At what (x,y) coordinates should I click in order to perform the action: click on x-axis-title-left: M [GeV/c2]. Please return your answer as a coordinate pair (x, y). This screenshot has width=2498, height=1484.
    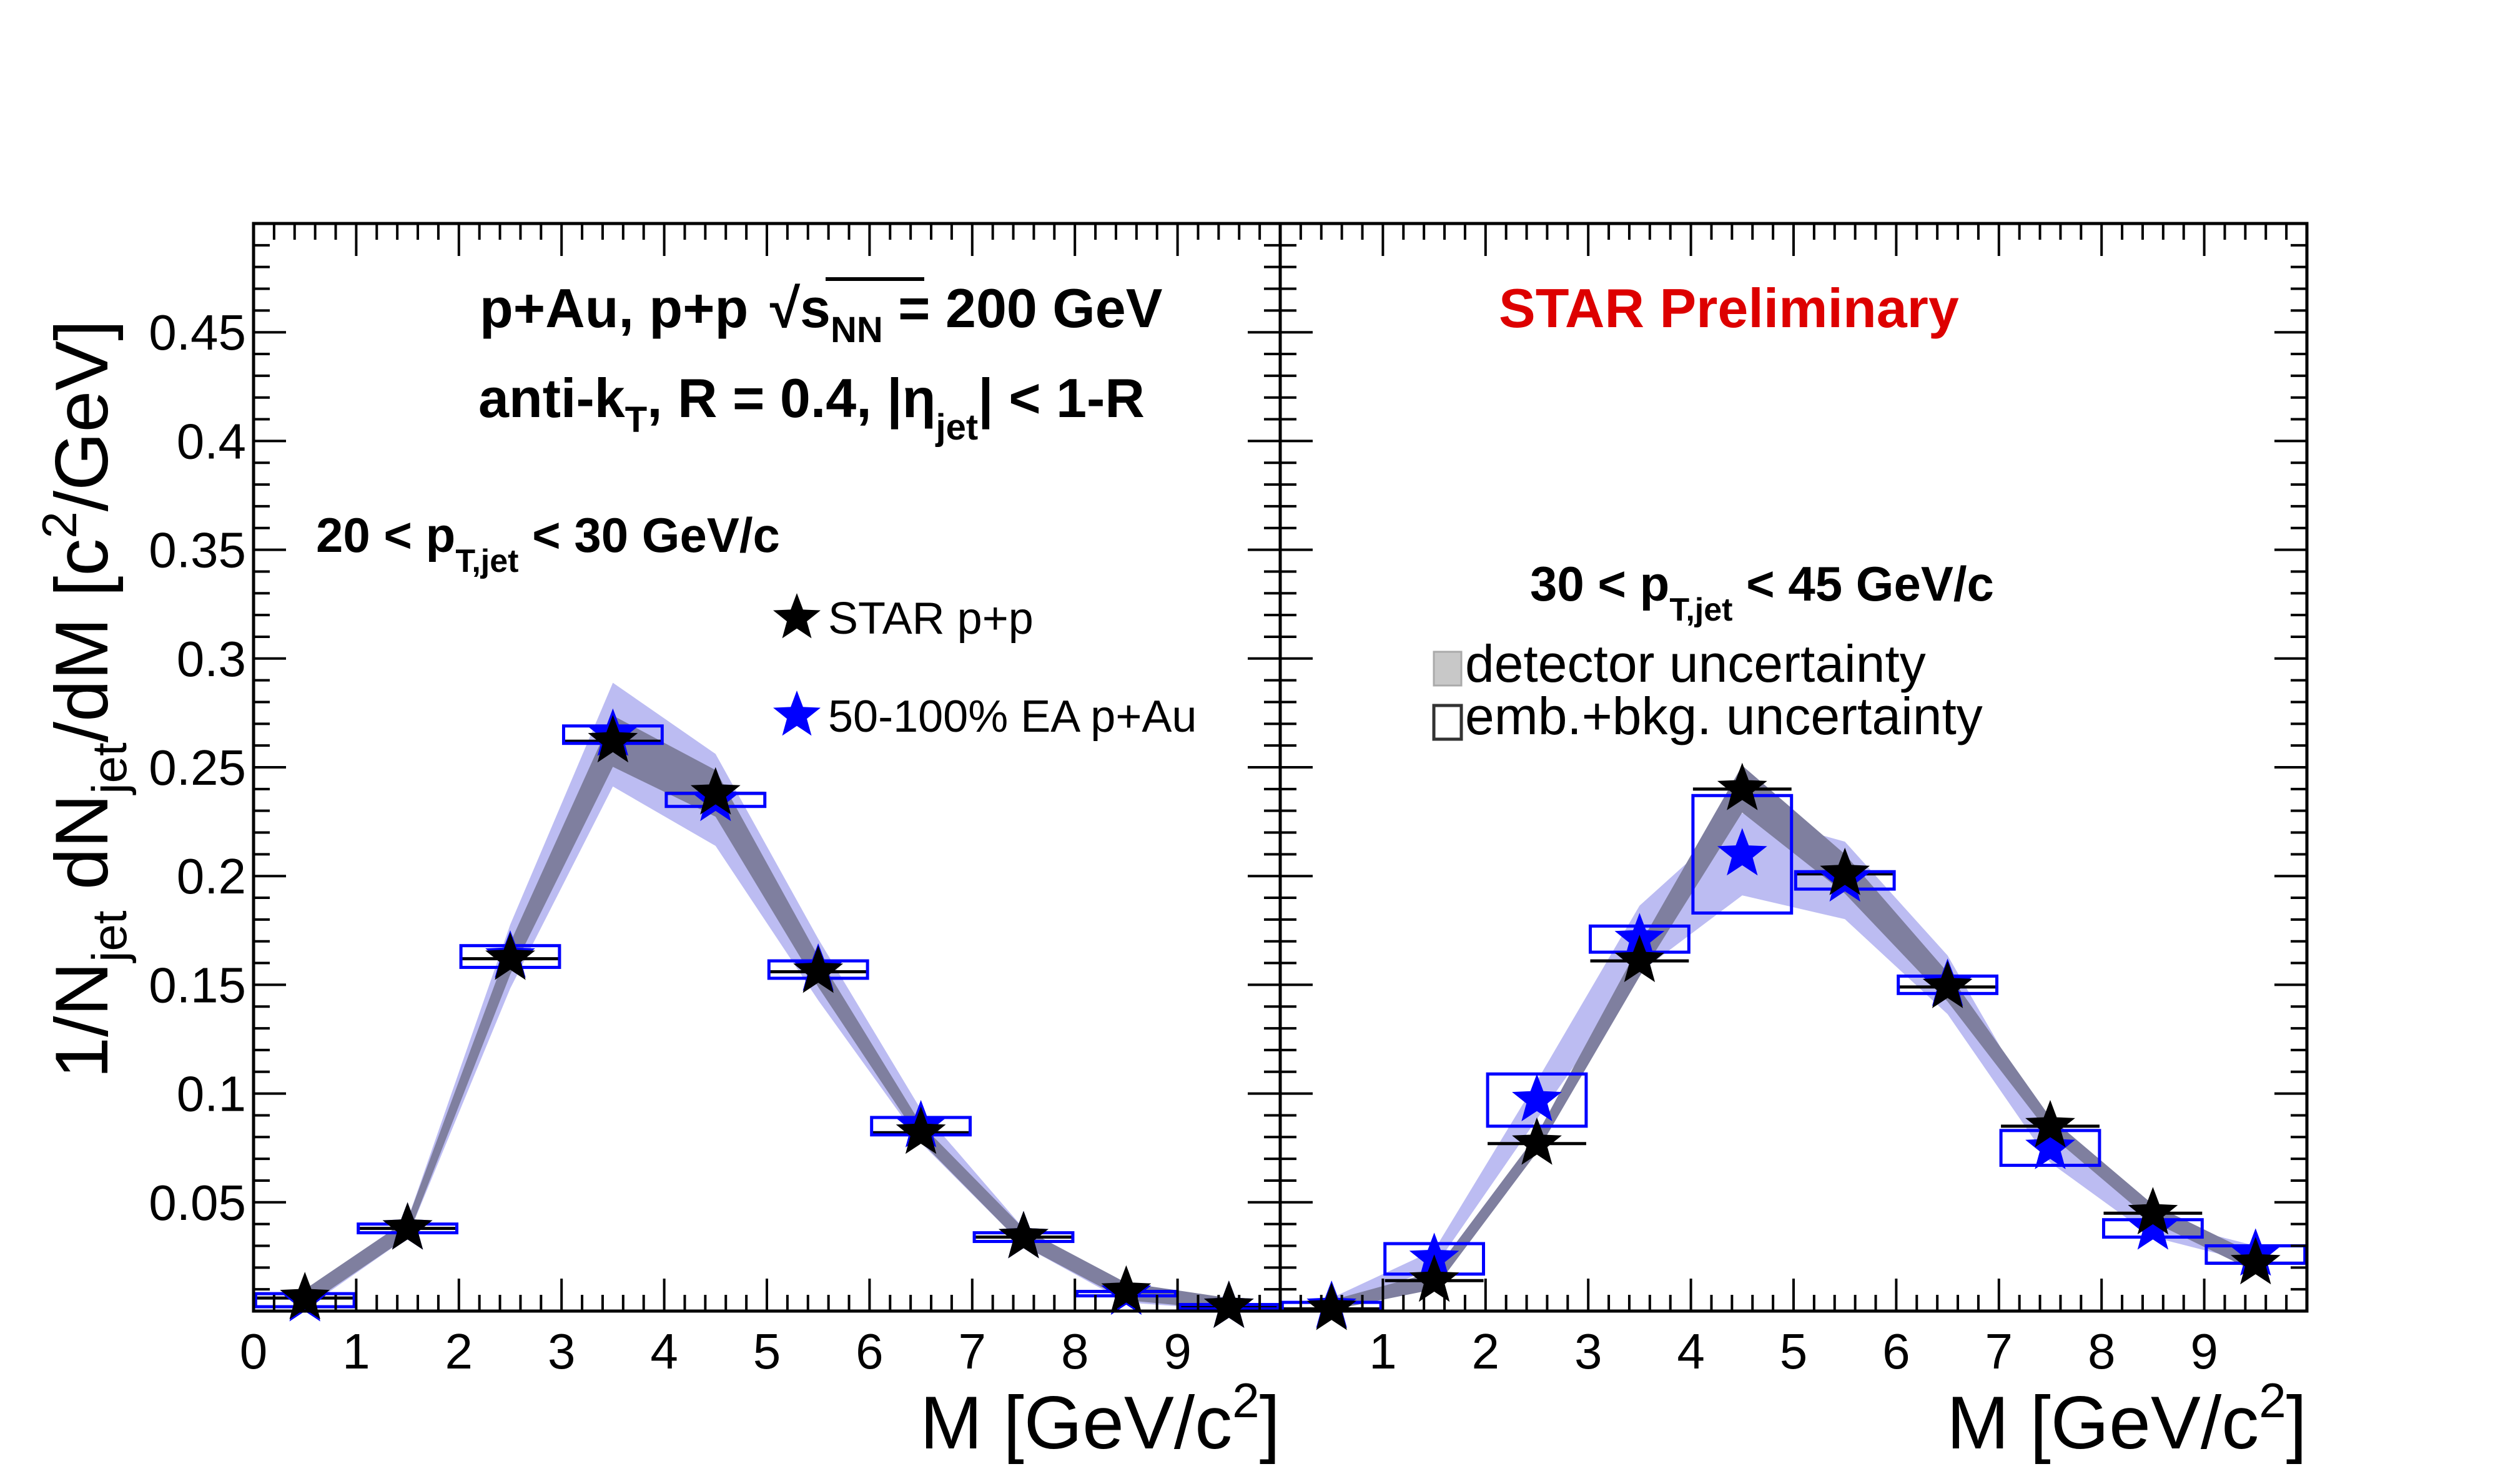
    Looking at the image, I should click on (1100, 1419).